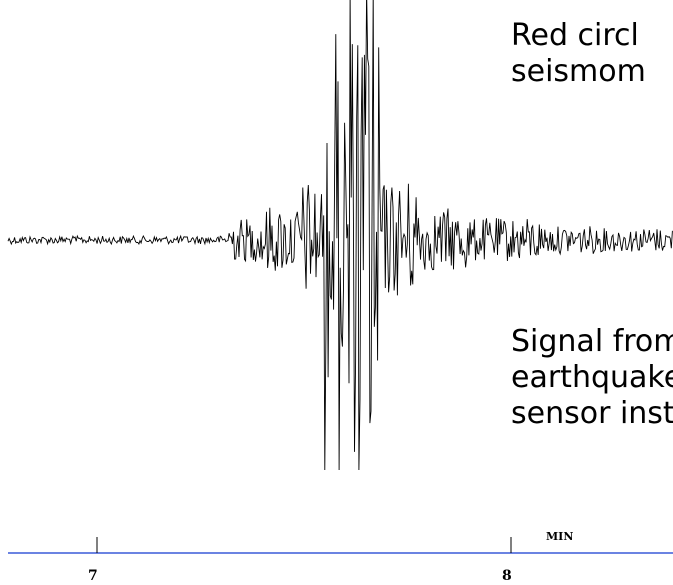 The image size is (673, 585). I want to click on caption-bottom-line-3: sensor insta, so click(592, 413).